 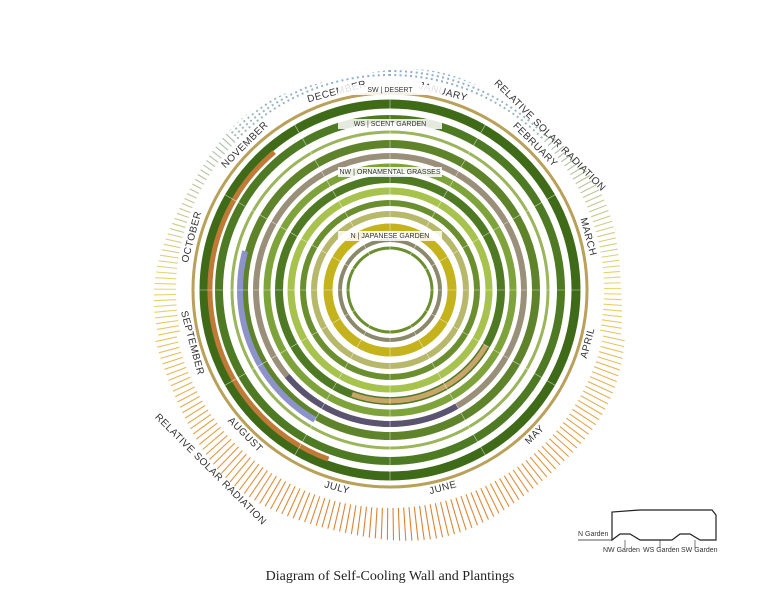 What do you see at coordinates (661, 550) in the screenshot?
I see `legend-label: WS Garden` at bounding box center [661, 550].